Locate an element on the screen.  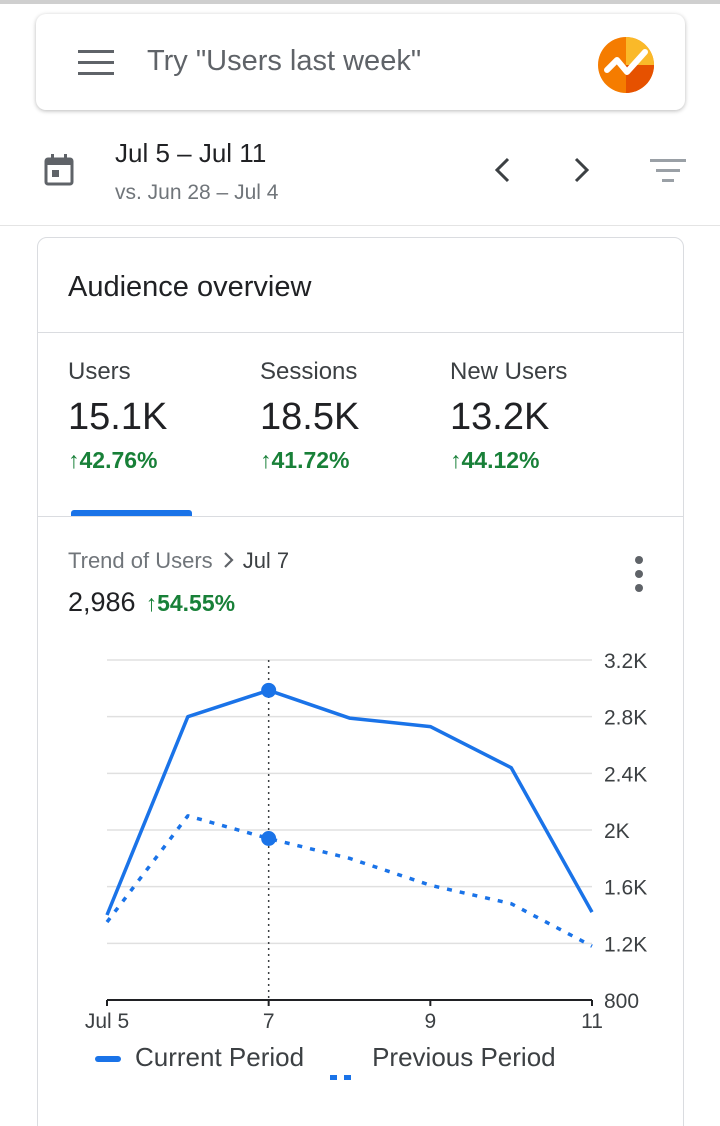
metric-new-users: New Users 13.2K ↑44.12% is located at coordinates (508, 416).